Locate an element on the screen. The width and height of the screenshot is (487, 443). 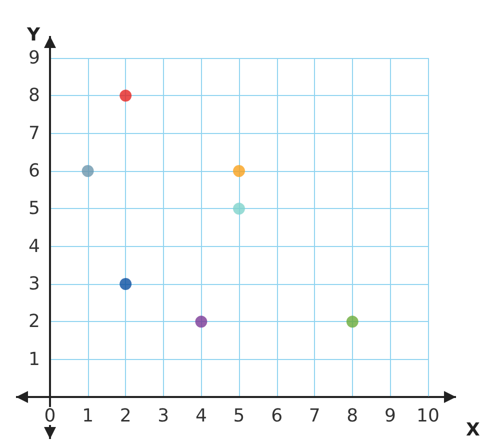
x-tick-label: 6 is located at coordinates (277, 416).